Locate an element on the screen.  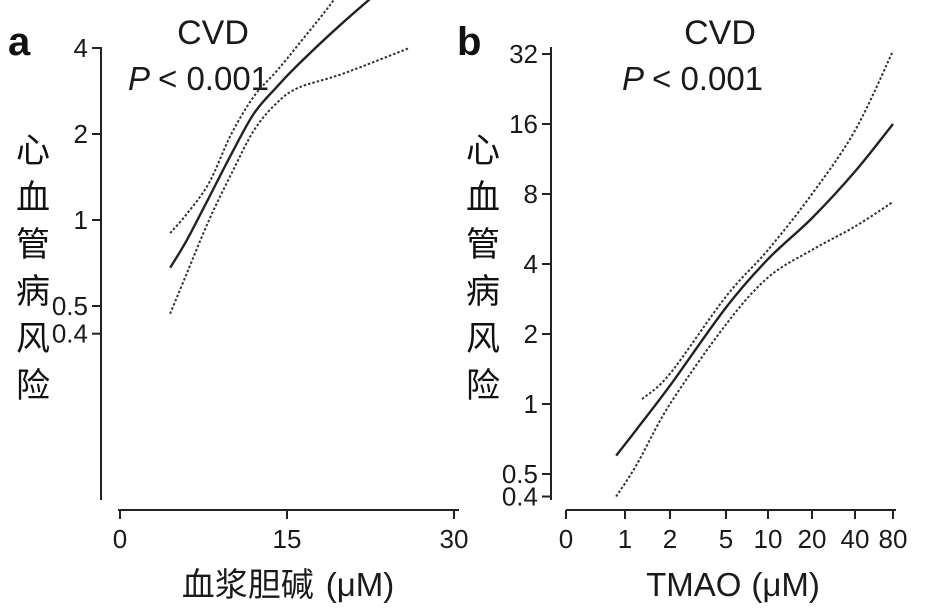
panel-a-y-label-char: 风 is located at coordinates (33, 339).